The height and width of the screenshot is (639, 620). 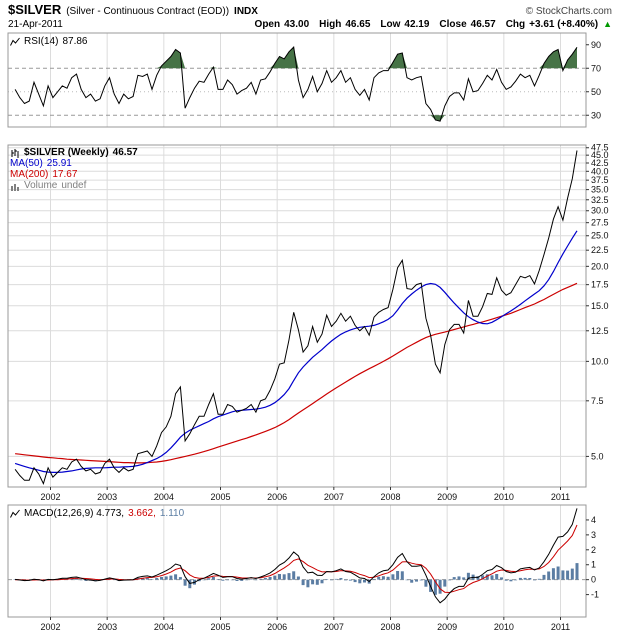 I want to click on high-value: 46.65, so click(x=358, y=24).